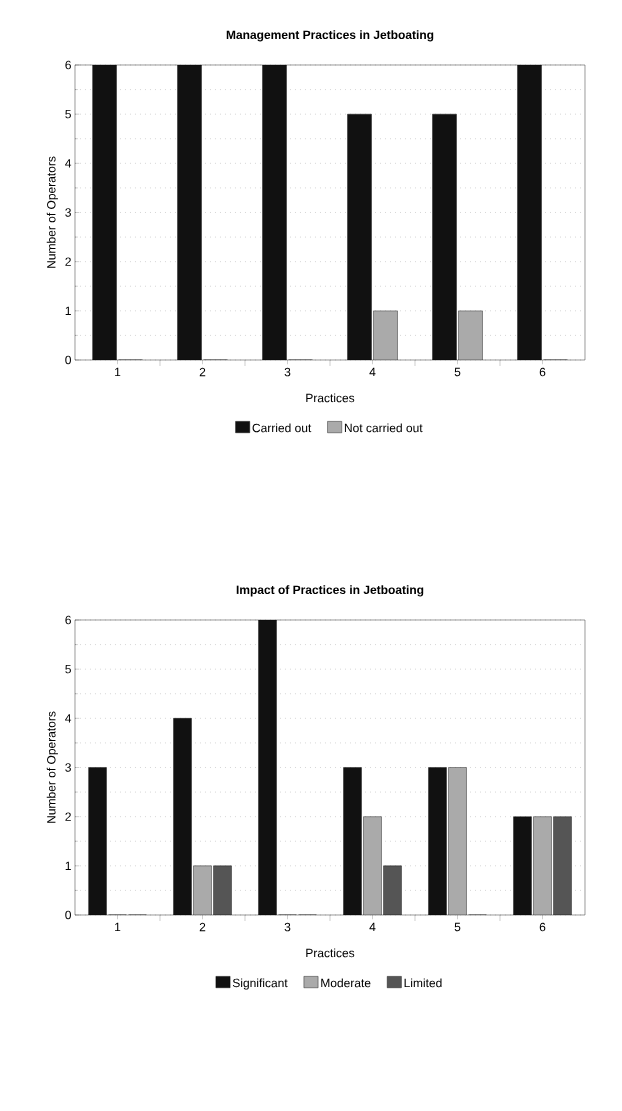  What do you see at coordinates (260, 984) in the screenshot?
I see `legend-label: Significant` at bounding box center [260, 984].